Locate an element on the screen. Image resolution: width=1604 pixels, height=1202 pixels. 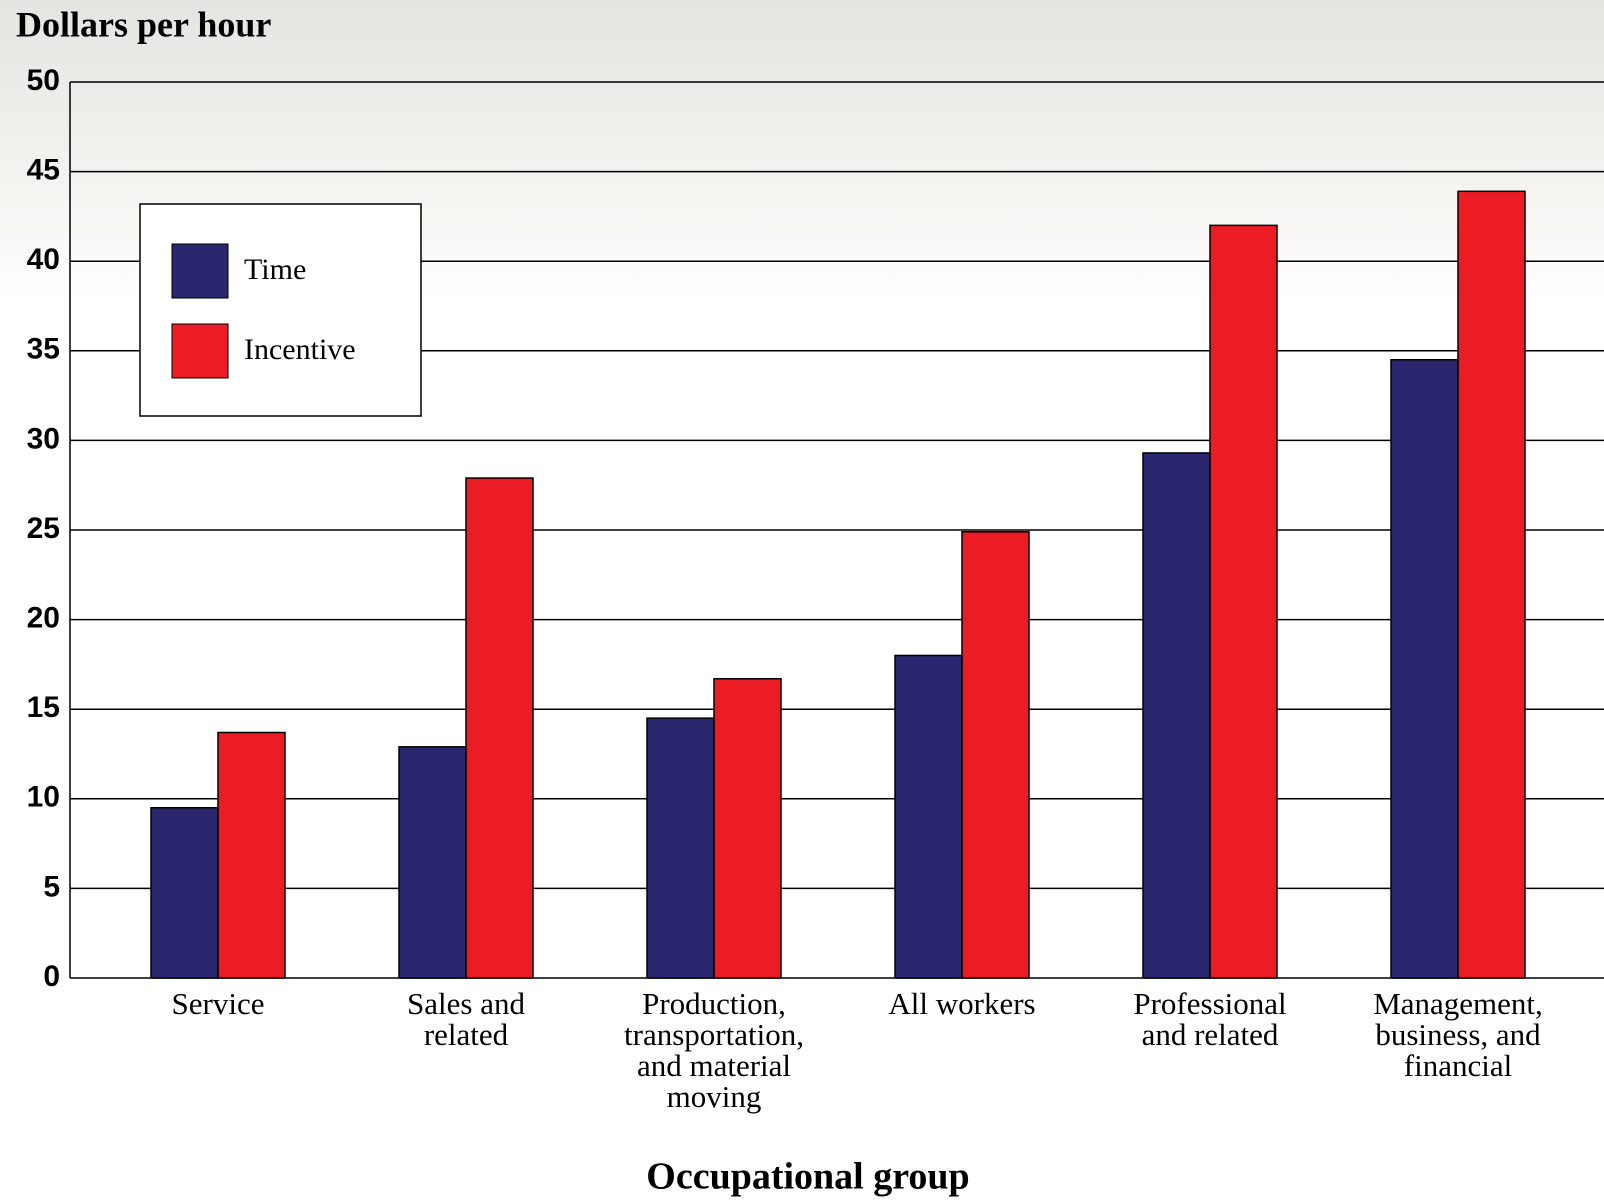
y-tick-label: 50 is located at coordinates (43, 80).